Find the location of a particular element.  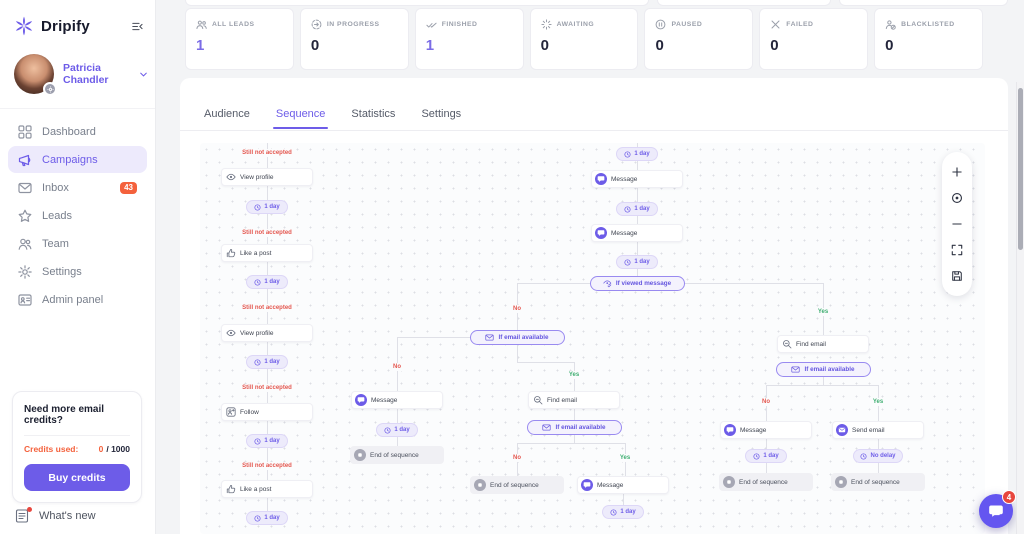

whats-new-label: What's new is located at coordinates (67, 516).